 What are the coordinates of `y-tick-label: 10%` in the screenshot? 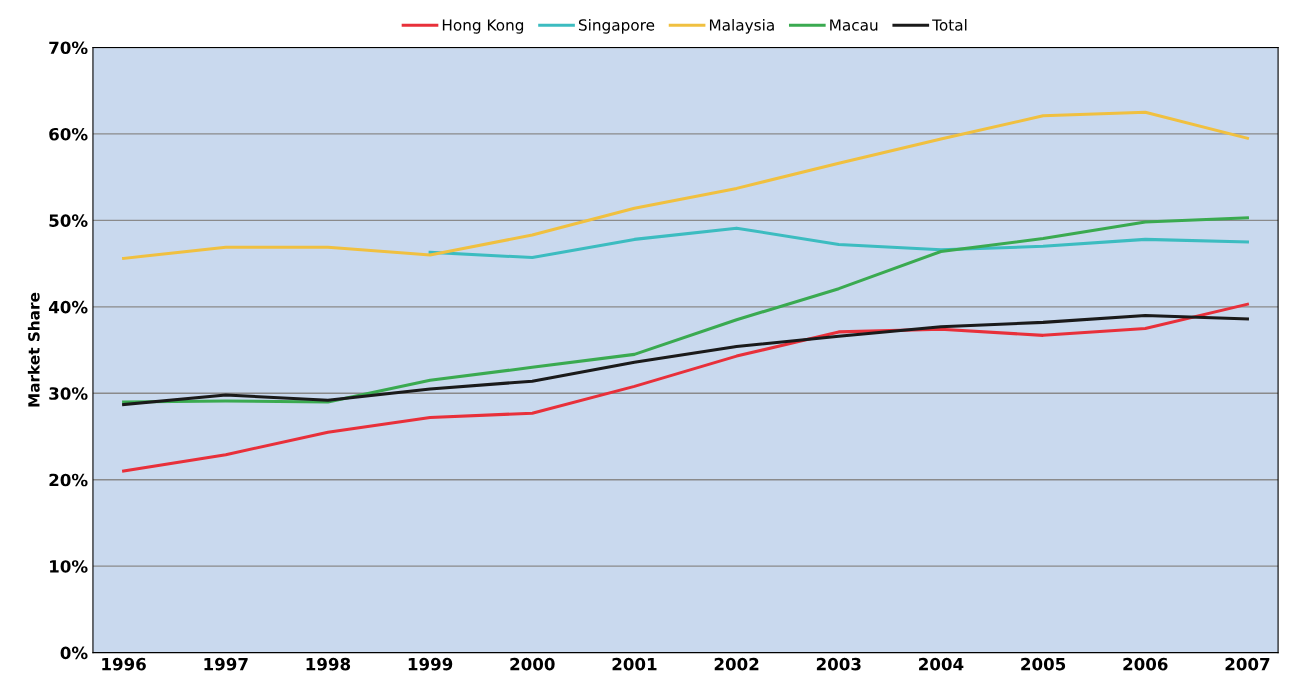 It's located at (69, 566).